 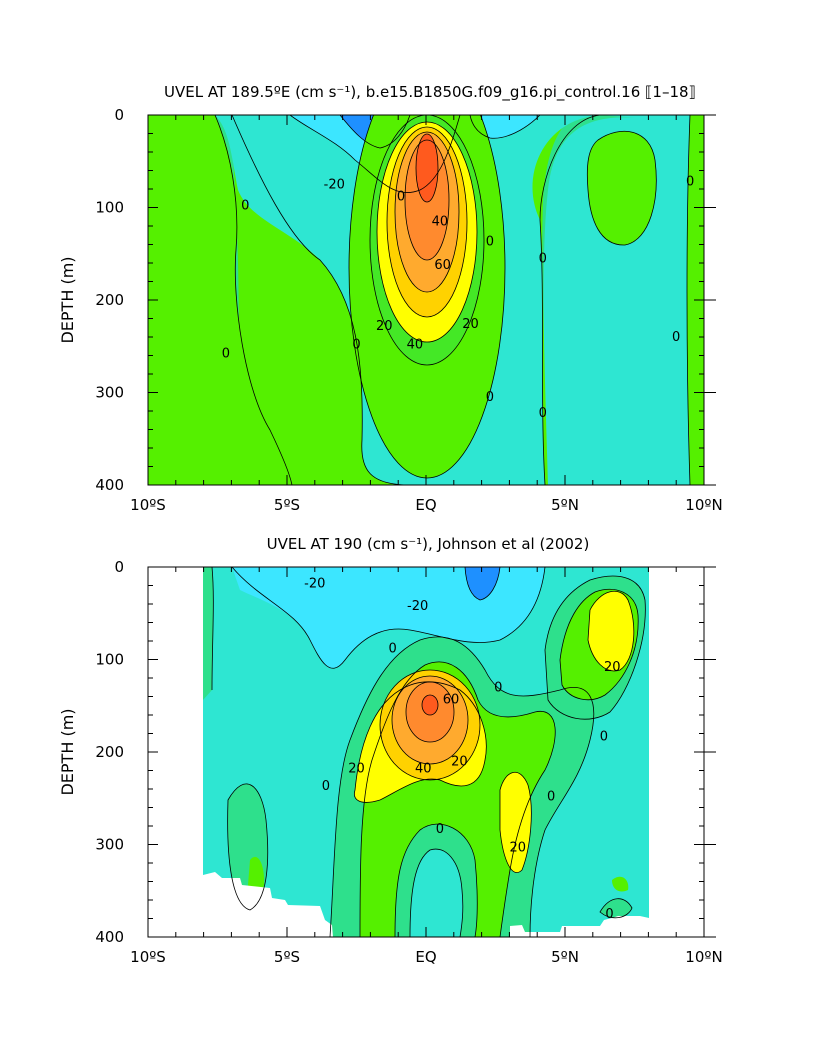 I want to click on level-band-minus20, so click(x=388, y=618).